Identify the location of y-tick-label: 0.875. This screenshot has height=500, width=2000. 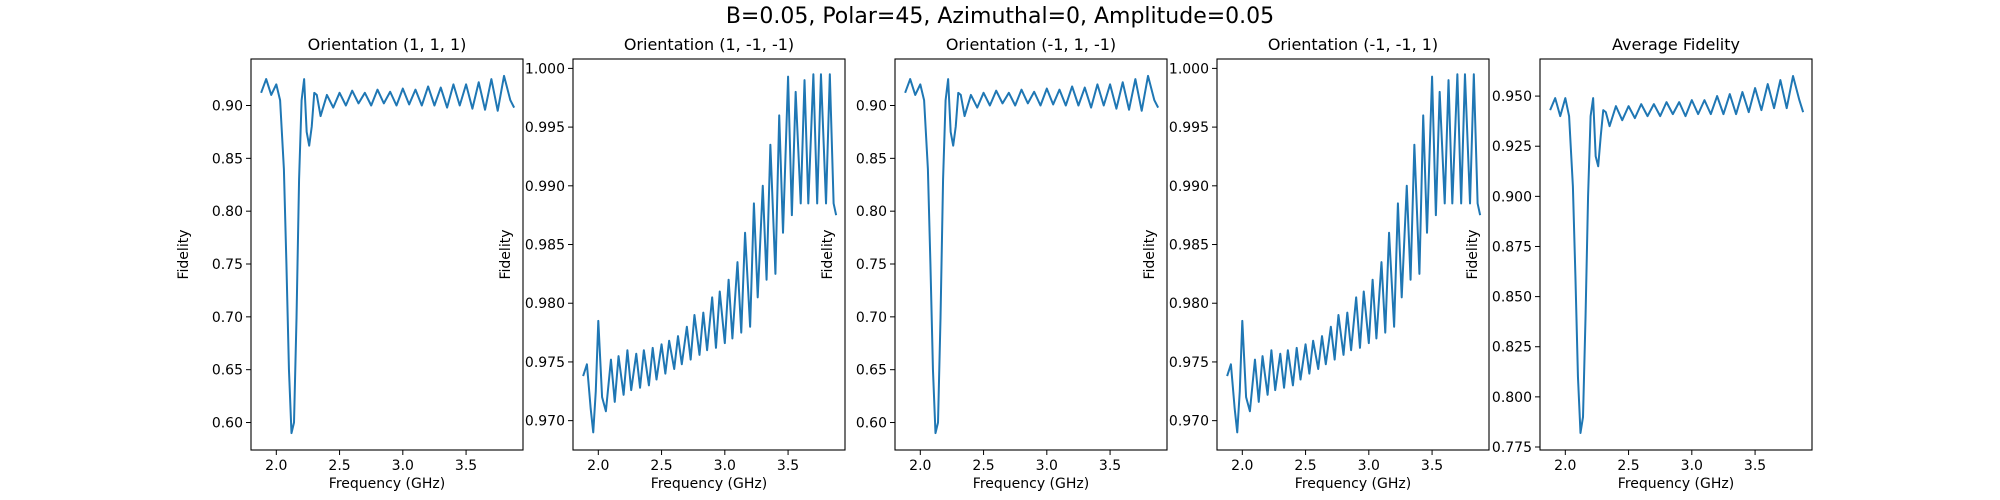
(1512, 247).